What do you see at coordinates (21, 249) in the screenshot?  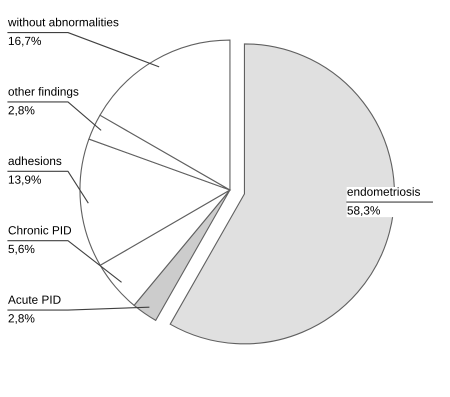 I see `data-label: 5,6%` at bounding box center [21, 249].